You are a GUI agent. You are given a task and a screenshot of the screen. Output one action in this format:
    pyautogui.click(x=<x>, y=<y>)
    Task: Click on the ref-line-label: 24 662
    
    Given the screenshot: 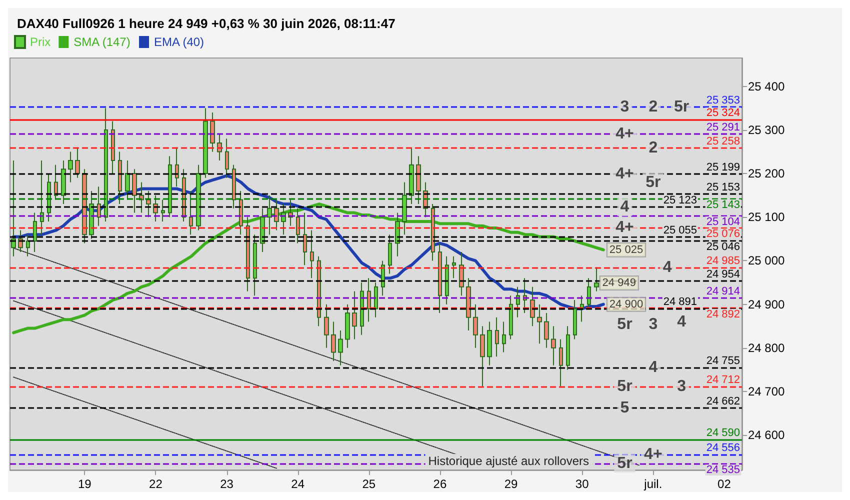 What is the action you would take?
    pyautogui.click(x=723, y=402)
    